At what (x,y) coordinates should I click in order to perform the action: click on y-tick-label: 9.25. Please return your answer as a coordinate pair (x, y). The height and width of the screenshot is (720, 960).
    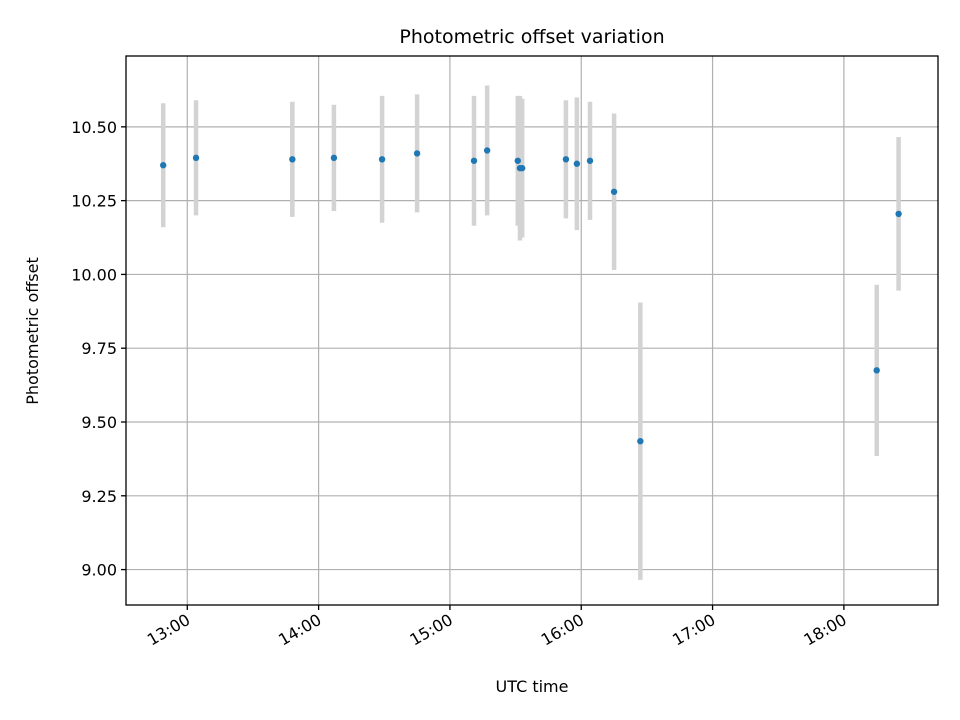
    Looking at the image, I should click on (99, 496).